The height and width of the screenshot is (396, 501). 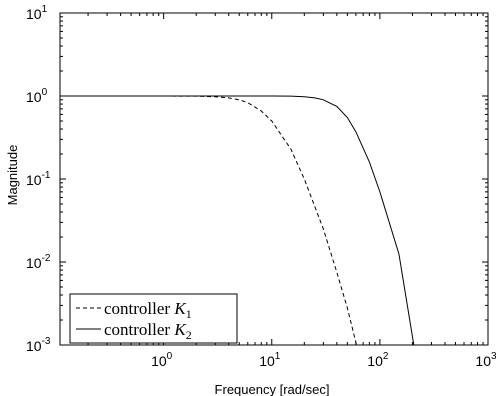 I want to click on y-tick-label: 10⁻¹, so click(x=38, y=179).